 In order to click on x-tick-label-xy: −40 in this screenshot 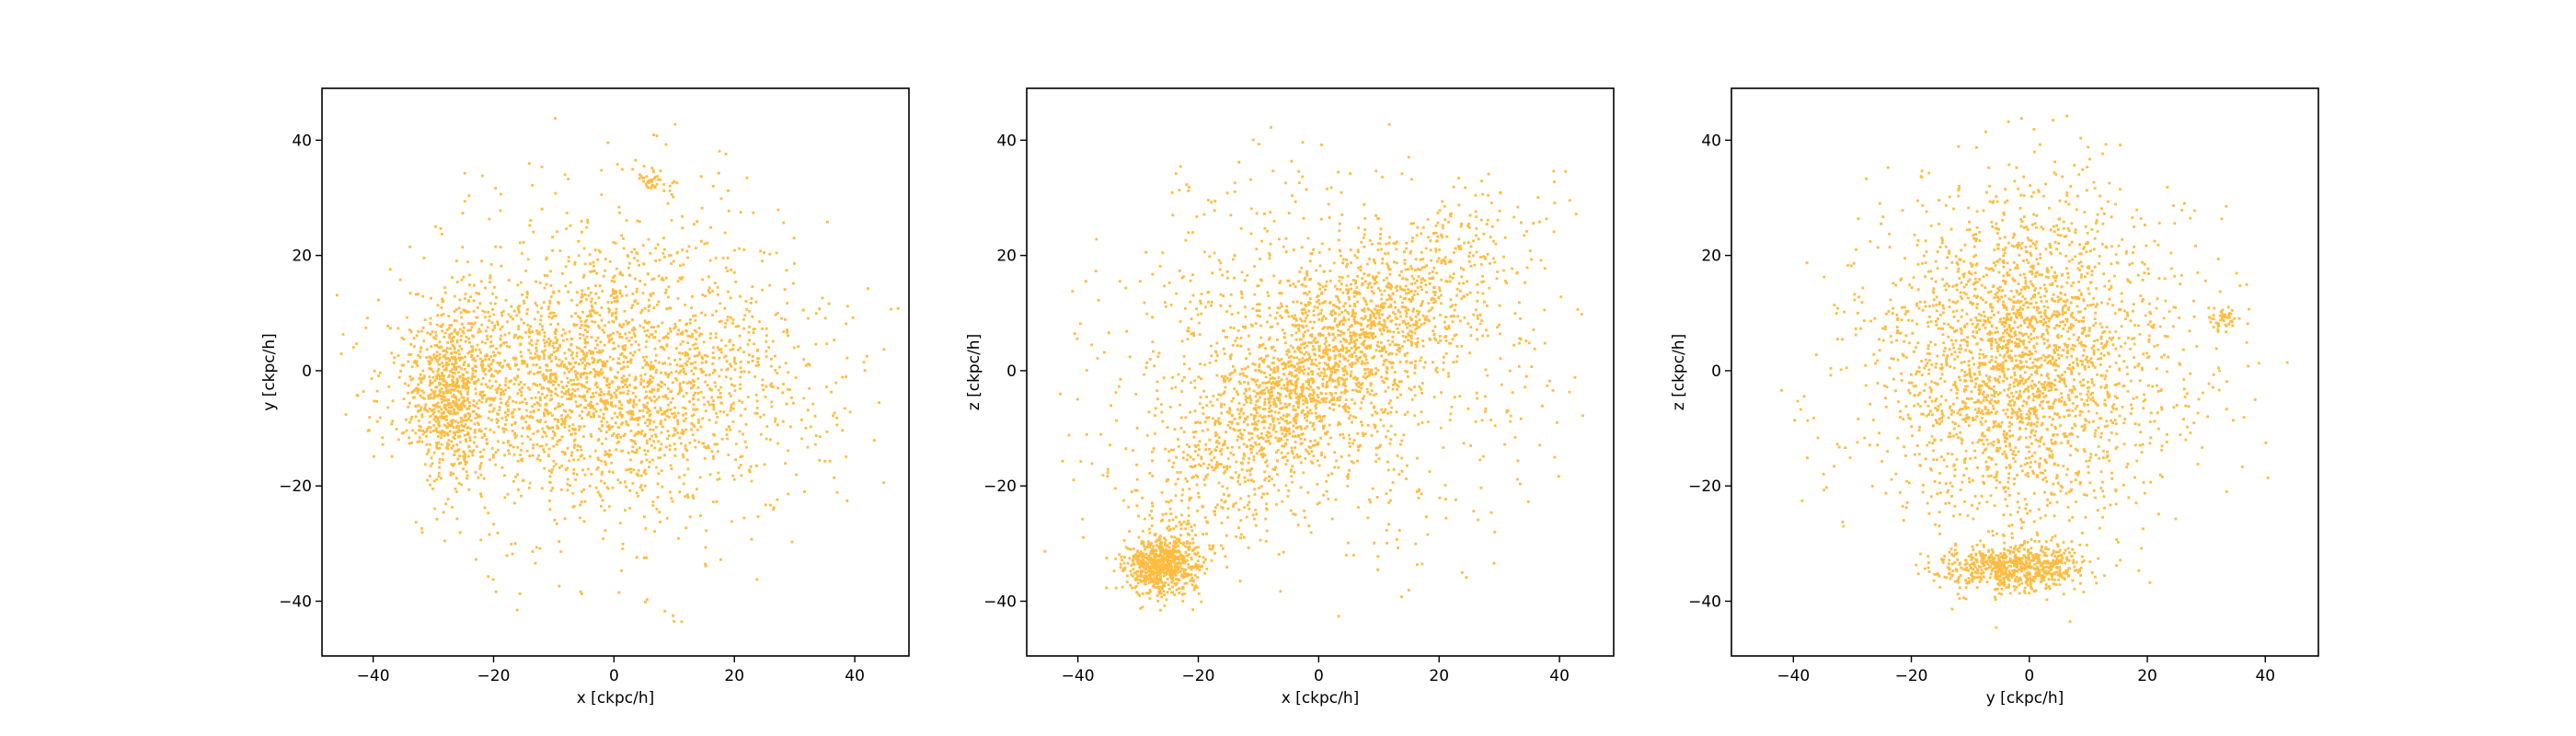, I will do `click(373, 676)`.